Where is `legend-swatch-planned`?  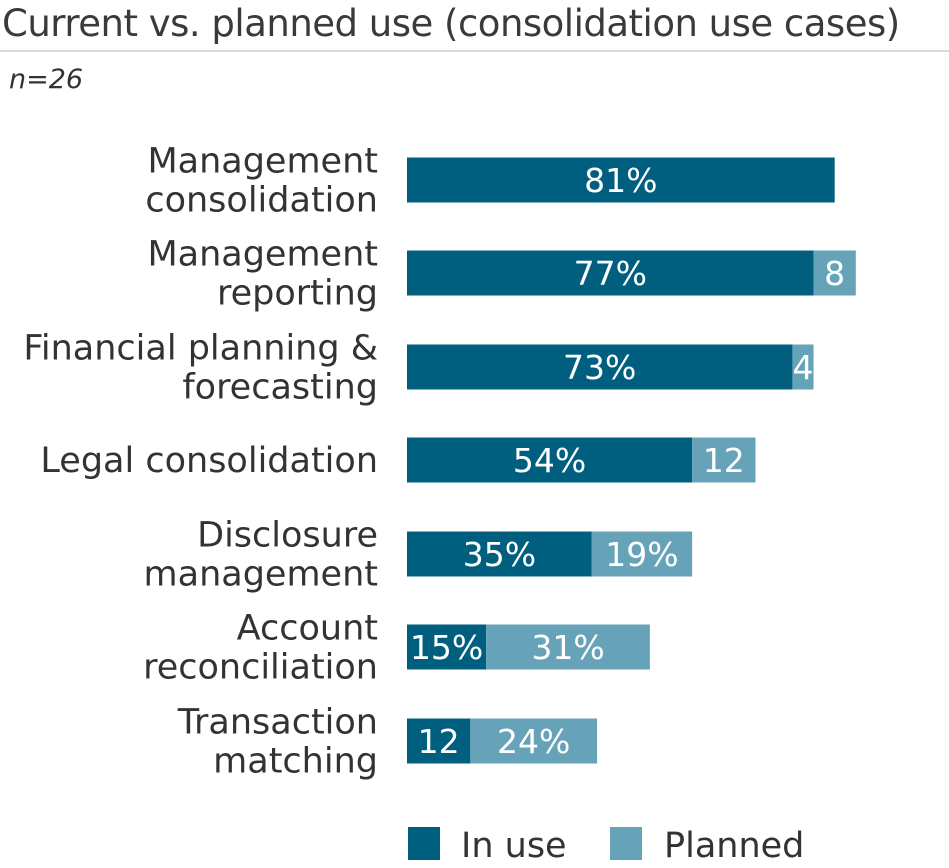 legend-swatch-planned is located at coordinates (626, 843).